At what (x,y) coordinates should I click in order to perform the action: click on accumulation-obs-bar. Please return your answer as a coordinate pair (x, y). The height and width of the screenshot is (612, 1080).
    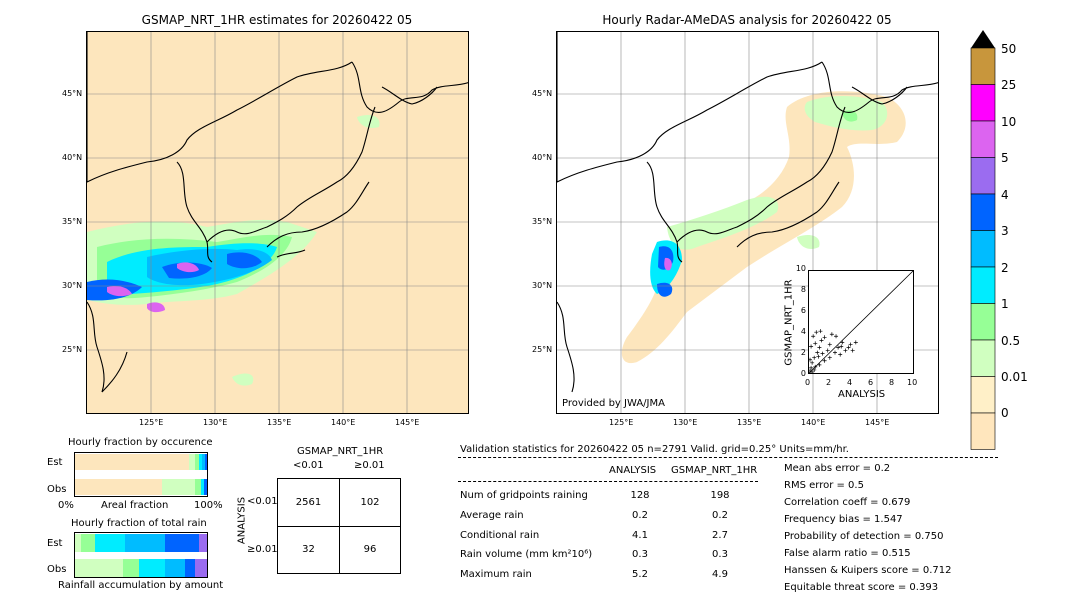
    Looking at the image, I should click on (142, 568).